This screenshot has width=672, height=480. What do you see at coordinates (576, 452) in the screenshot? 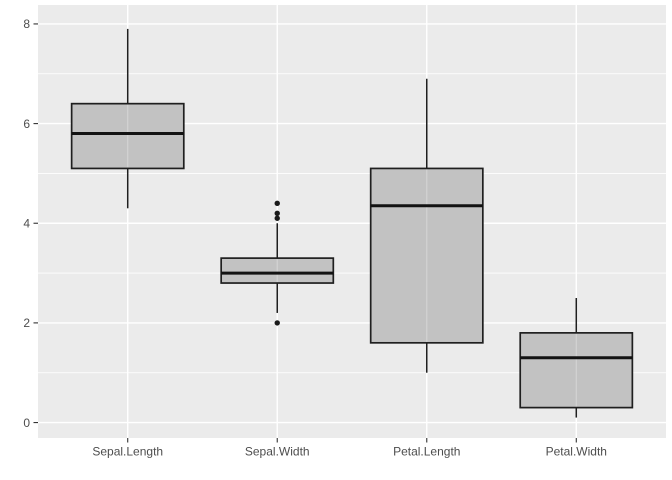
I see `x-tick-label-petal-width: Petal.Width` at bounding box center [576, 452].